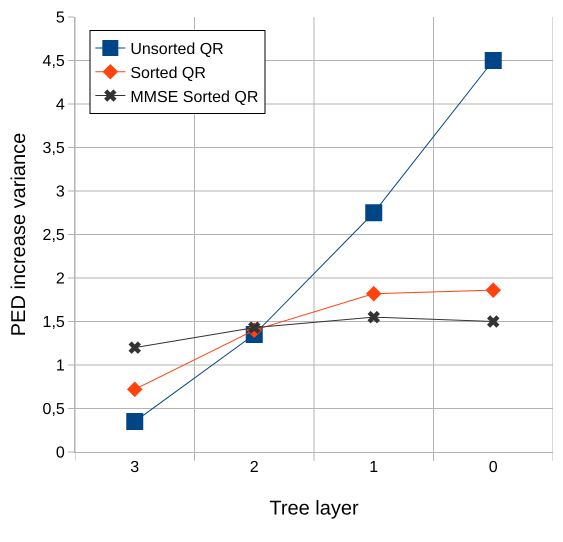 The height and width of the screenshot is (542, 563). What do you see at coordinates (60, 18) in the screenshot?
I see `y-tick-label: 5` at bounding box center [60, 18].